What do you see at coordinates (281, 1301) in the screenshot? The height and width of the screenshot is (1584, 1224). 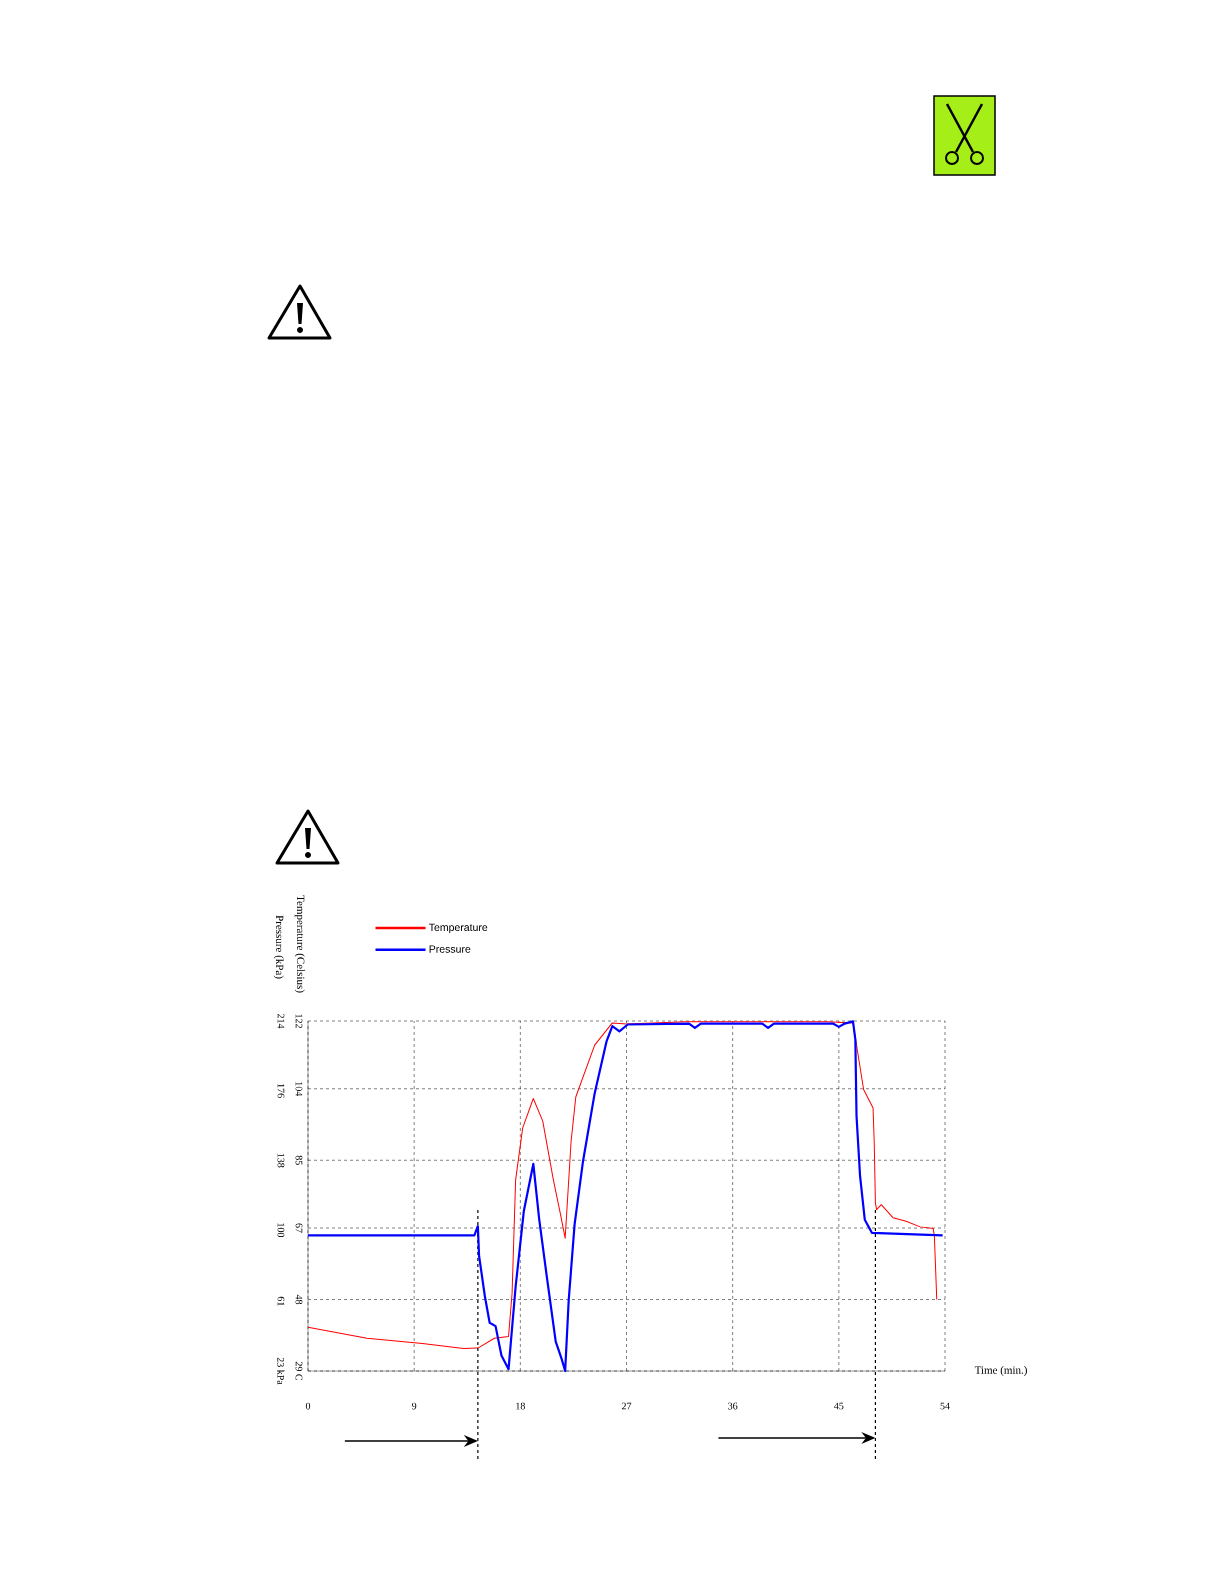 I see `y2-tick-label: 61` at bounding box center [281, 1301].